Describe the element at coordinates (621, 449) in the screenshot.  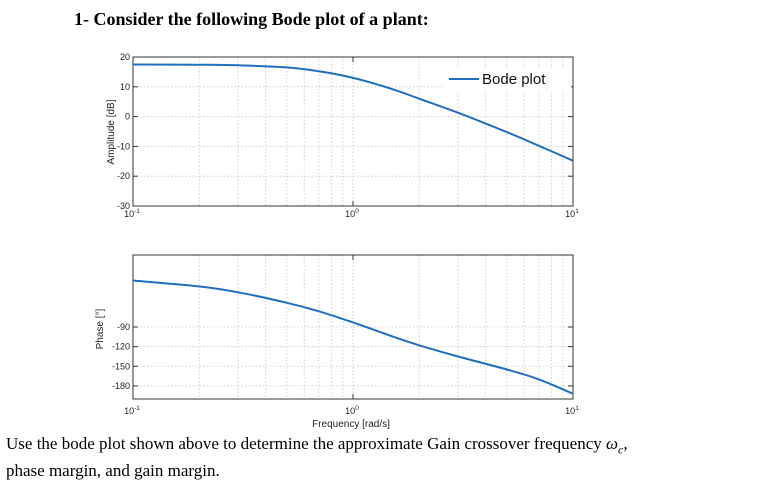
I see `omega-subscript: c` at that location.